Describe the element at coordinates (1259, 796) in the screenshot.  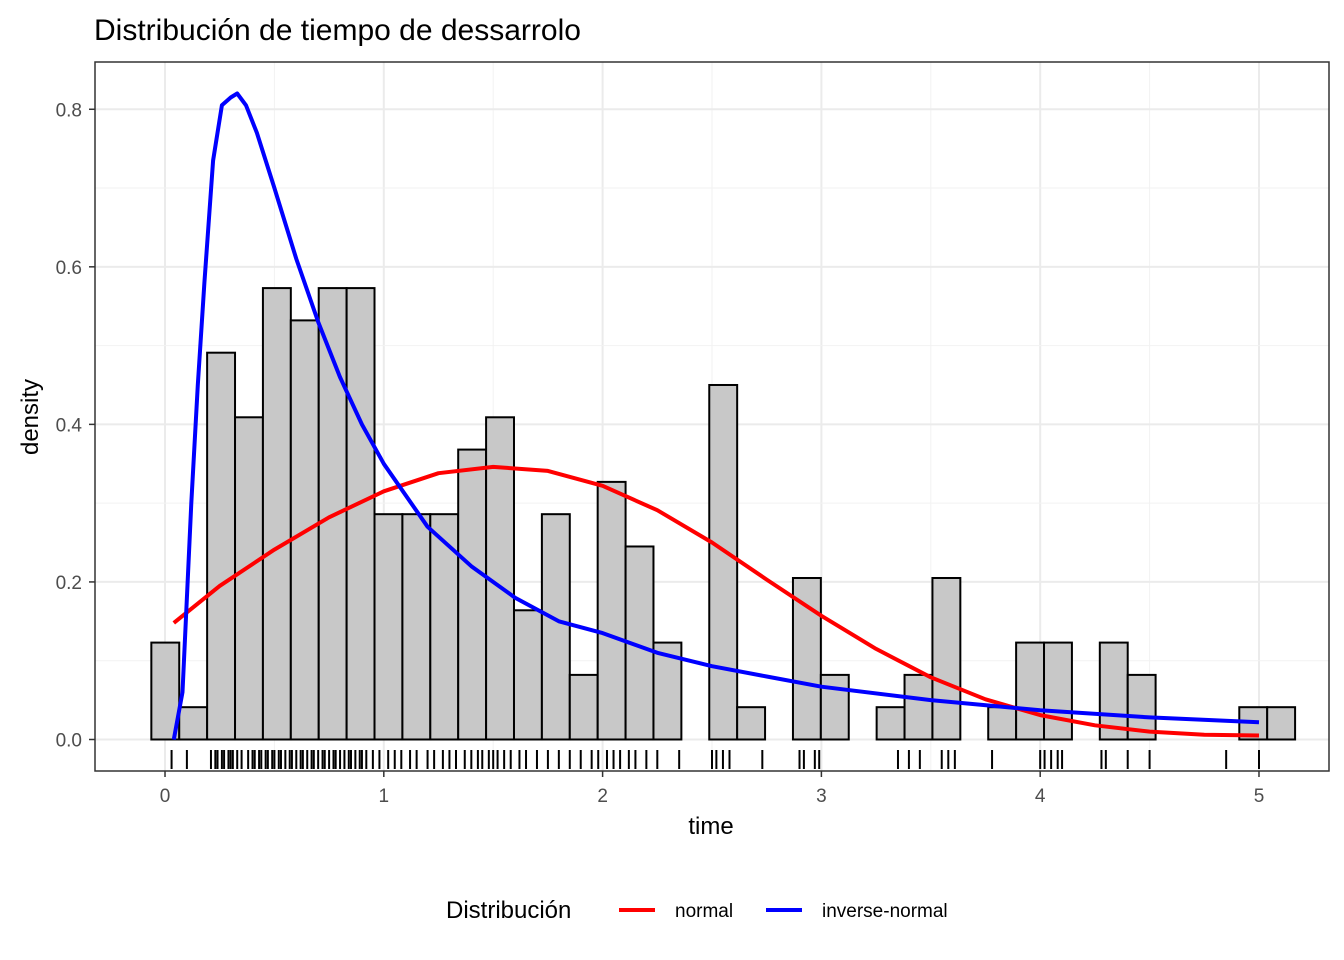
I see `x-axis-tick-label: 5` at that location.